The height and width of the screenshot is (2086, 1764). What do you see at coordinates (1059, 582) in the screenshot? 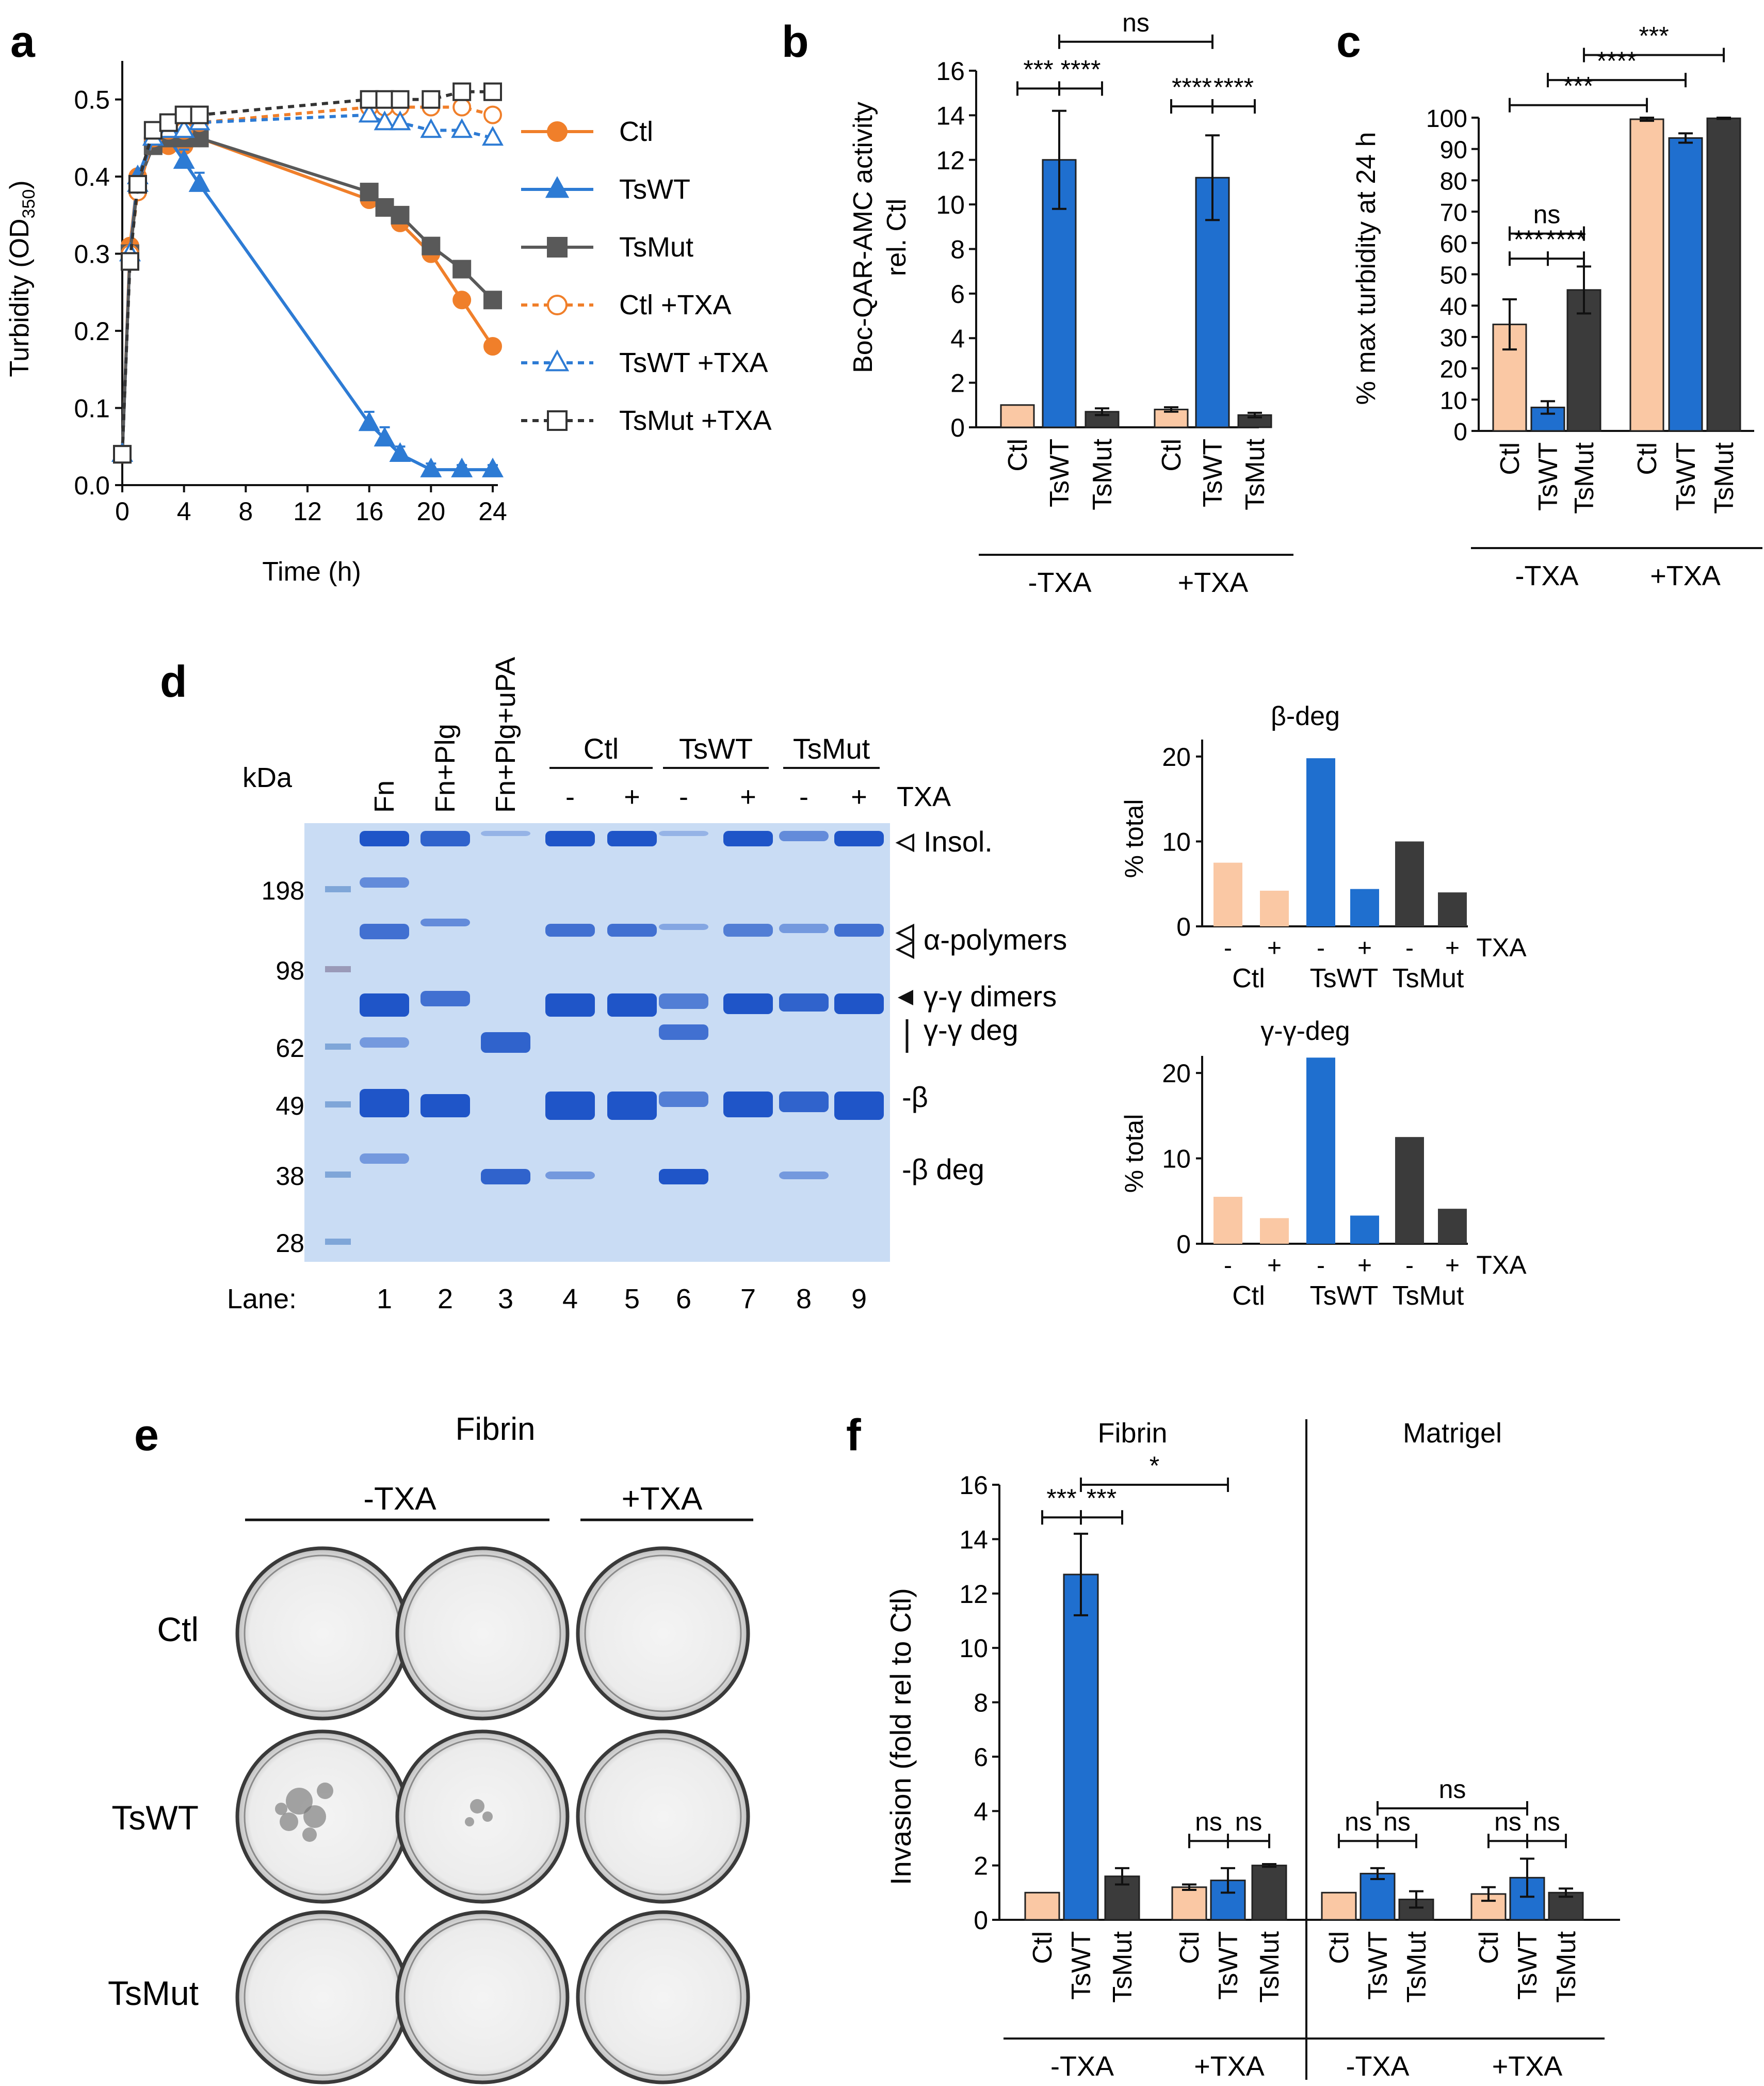
I see `b-group-label: -TXA` at bounding box center [1059, 582].